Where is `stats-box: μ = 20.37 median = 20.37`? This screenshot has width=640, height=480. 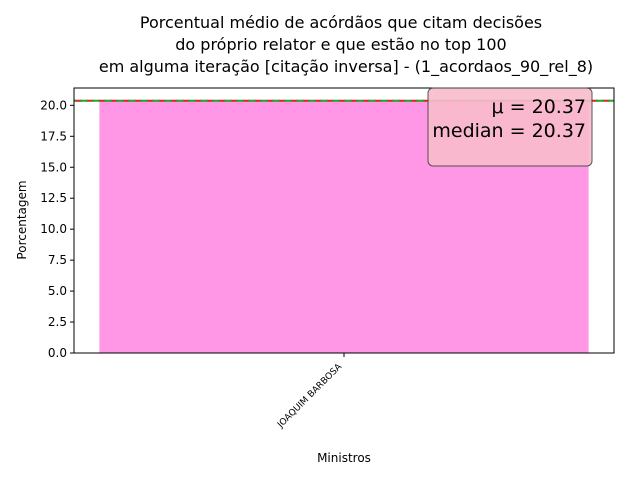 stats-box: μ = 20.37 median = 20.37 is located at coordinates (510, 127).